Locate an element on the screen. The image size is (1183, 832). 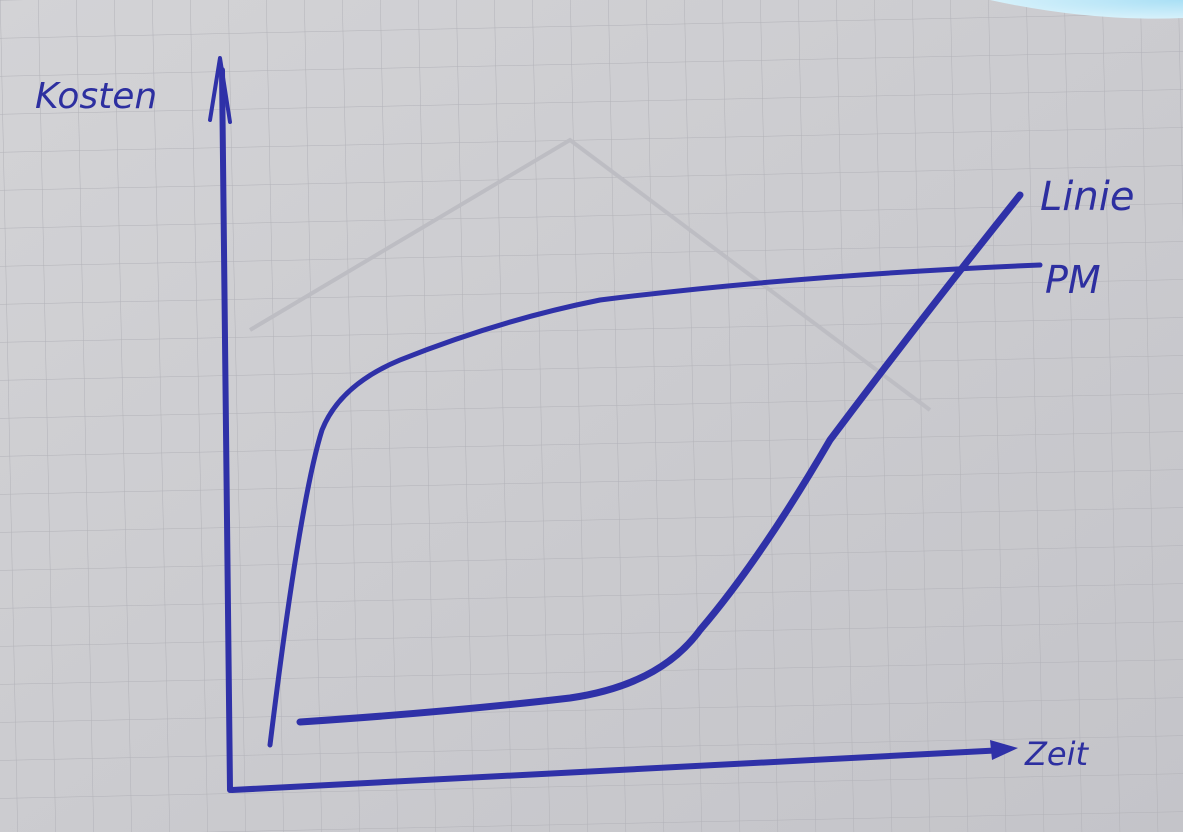
x-axis-label: Zeit is located at coordinates (1057, 754).